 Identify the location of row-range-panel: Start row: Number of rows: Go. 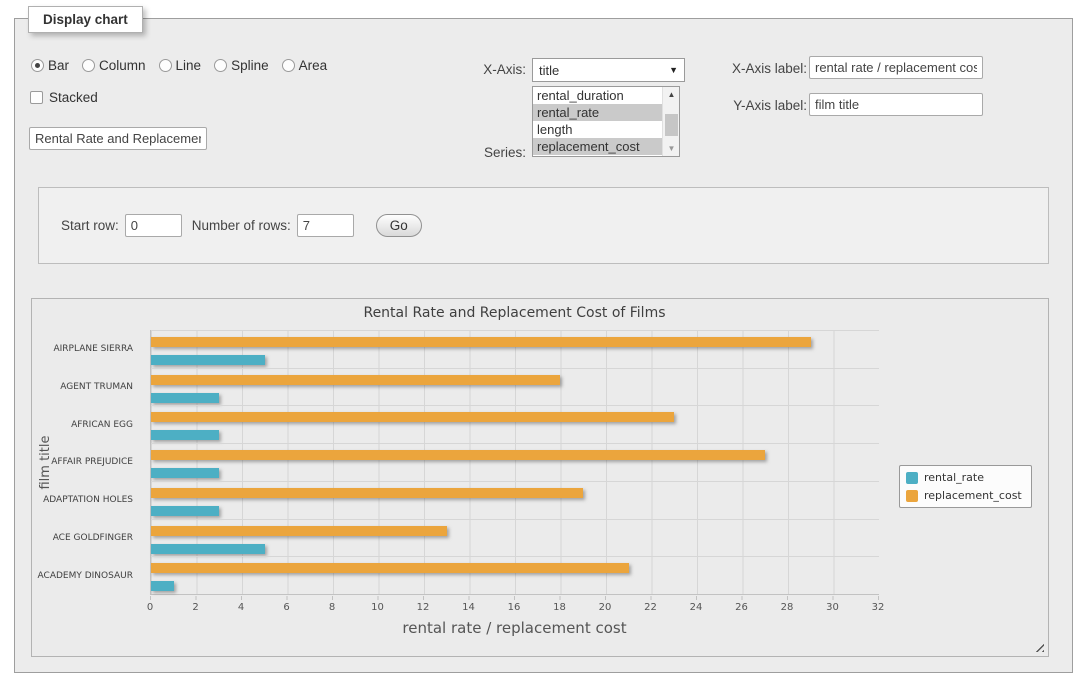
(543, 225).